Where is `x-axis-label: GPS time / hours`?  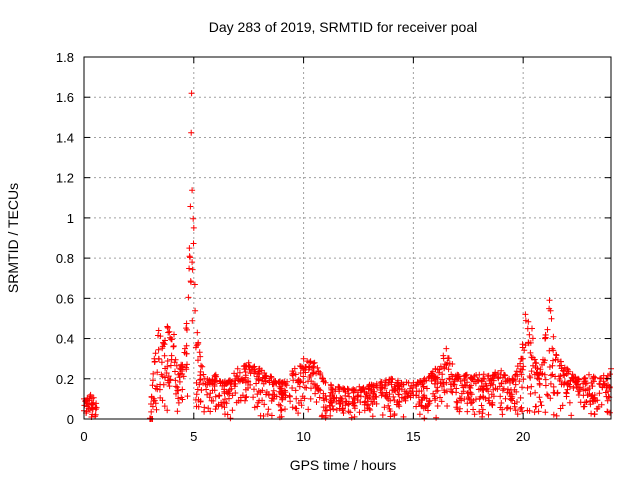 x-axis-label: GPS time / hours is located at coordinates (343, 465).